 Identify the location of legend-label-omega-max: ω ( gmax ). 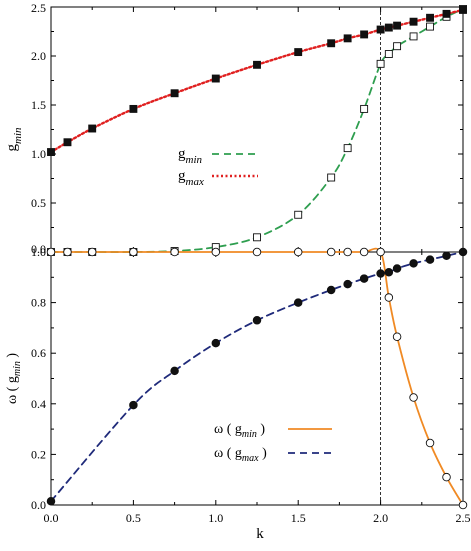
(240, 455).